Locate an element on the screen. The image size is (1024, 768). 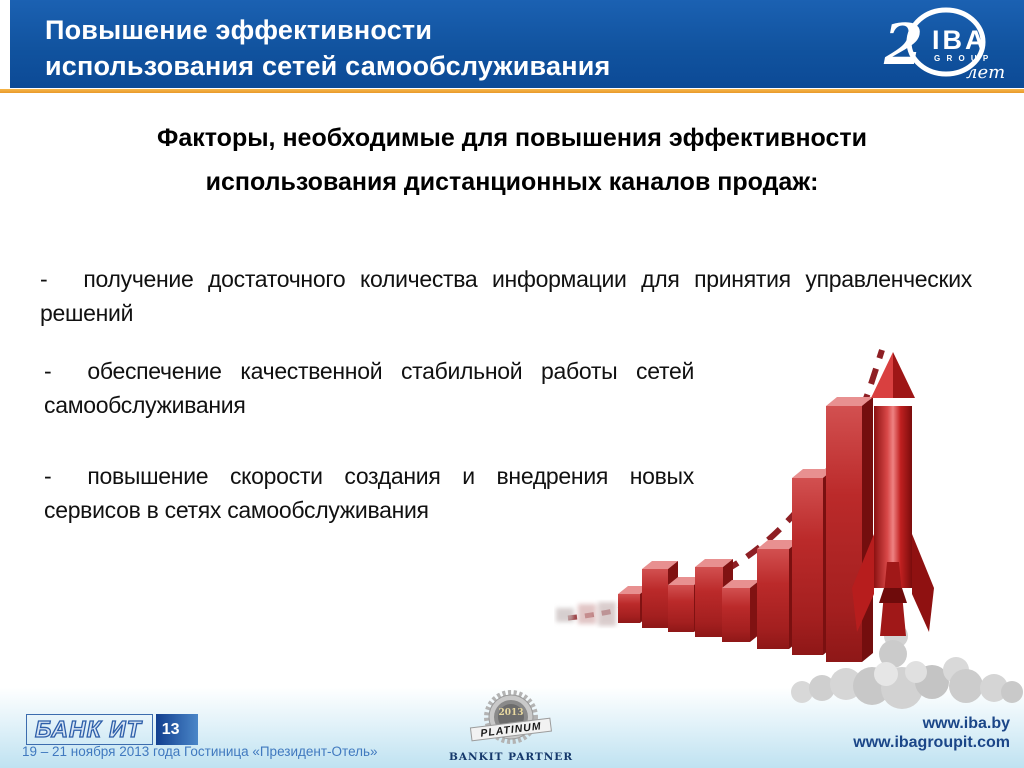
bankit-logo-box: БАНК ИТ is located at coordinates (89, 729).